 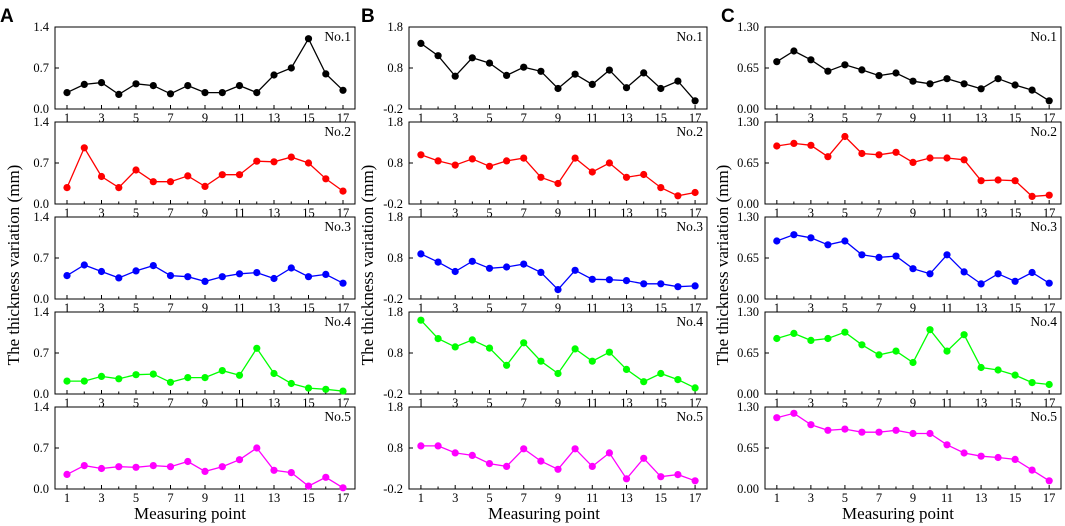 I want to click on y-tick-label: 1.30, so click(x=748, y=217).